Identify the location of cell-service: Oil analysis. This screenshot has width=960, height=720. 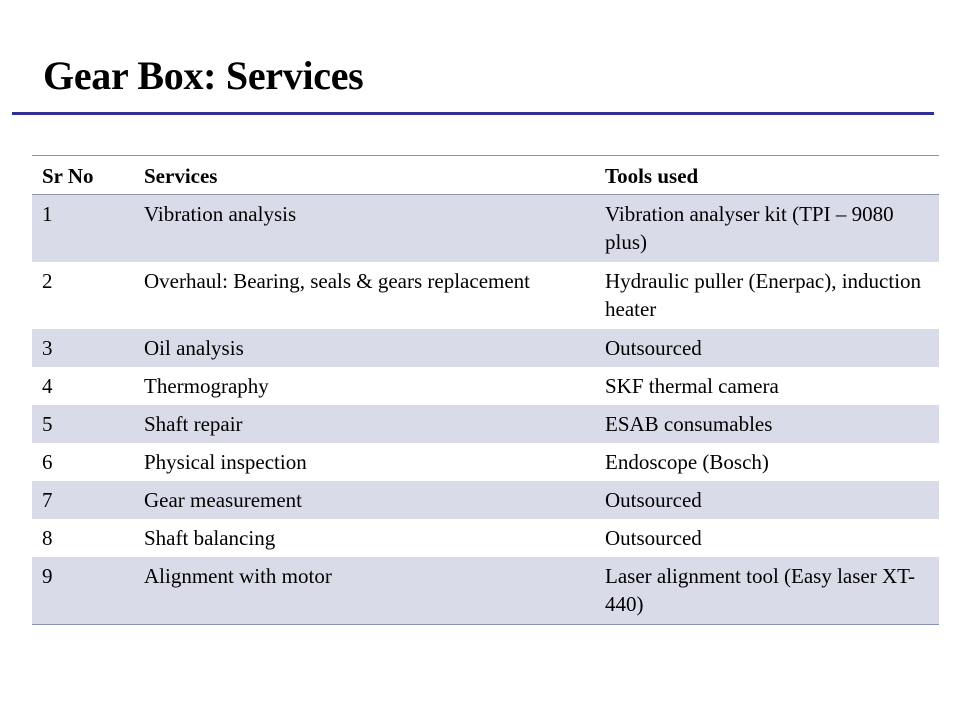
(194, 348).